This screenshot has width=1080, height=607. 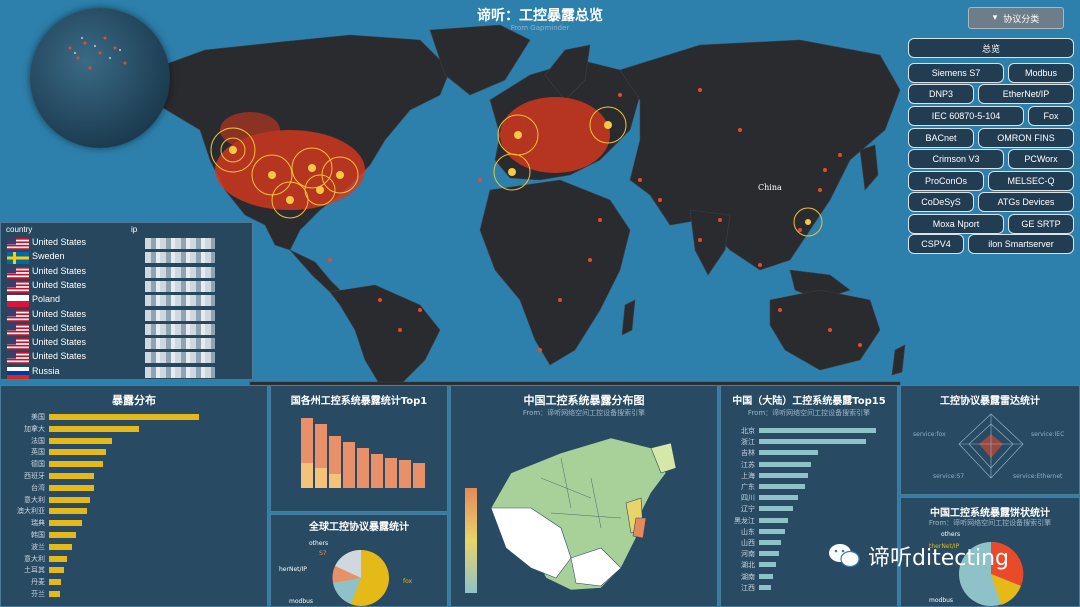 I want to click on table-row: Russia, so click(x=127, y=373).